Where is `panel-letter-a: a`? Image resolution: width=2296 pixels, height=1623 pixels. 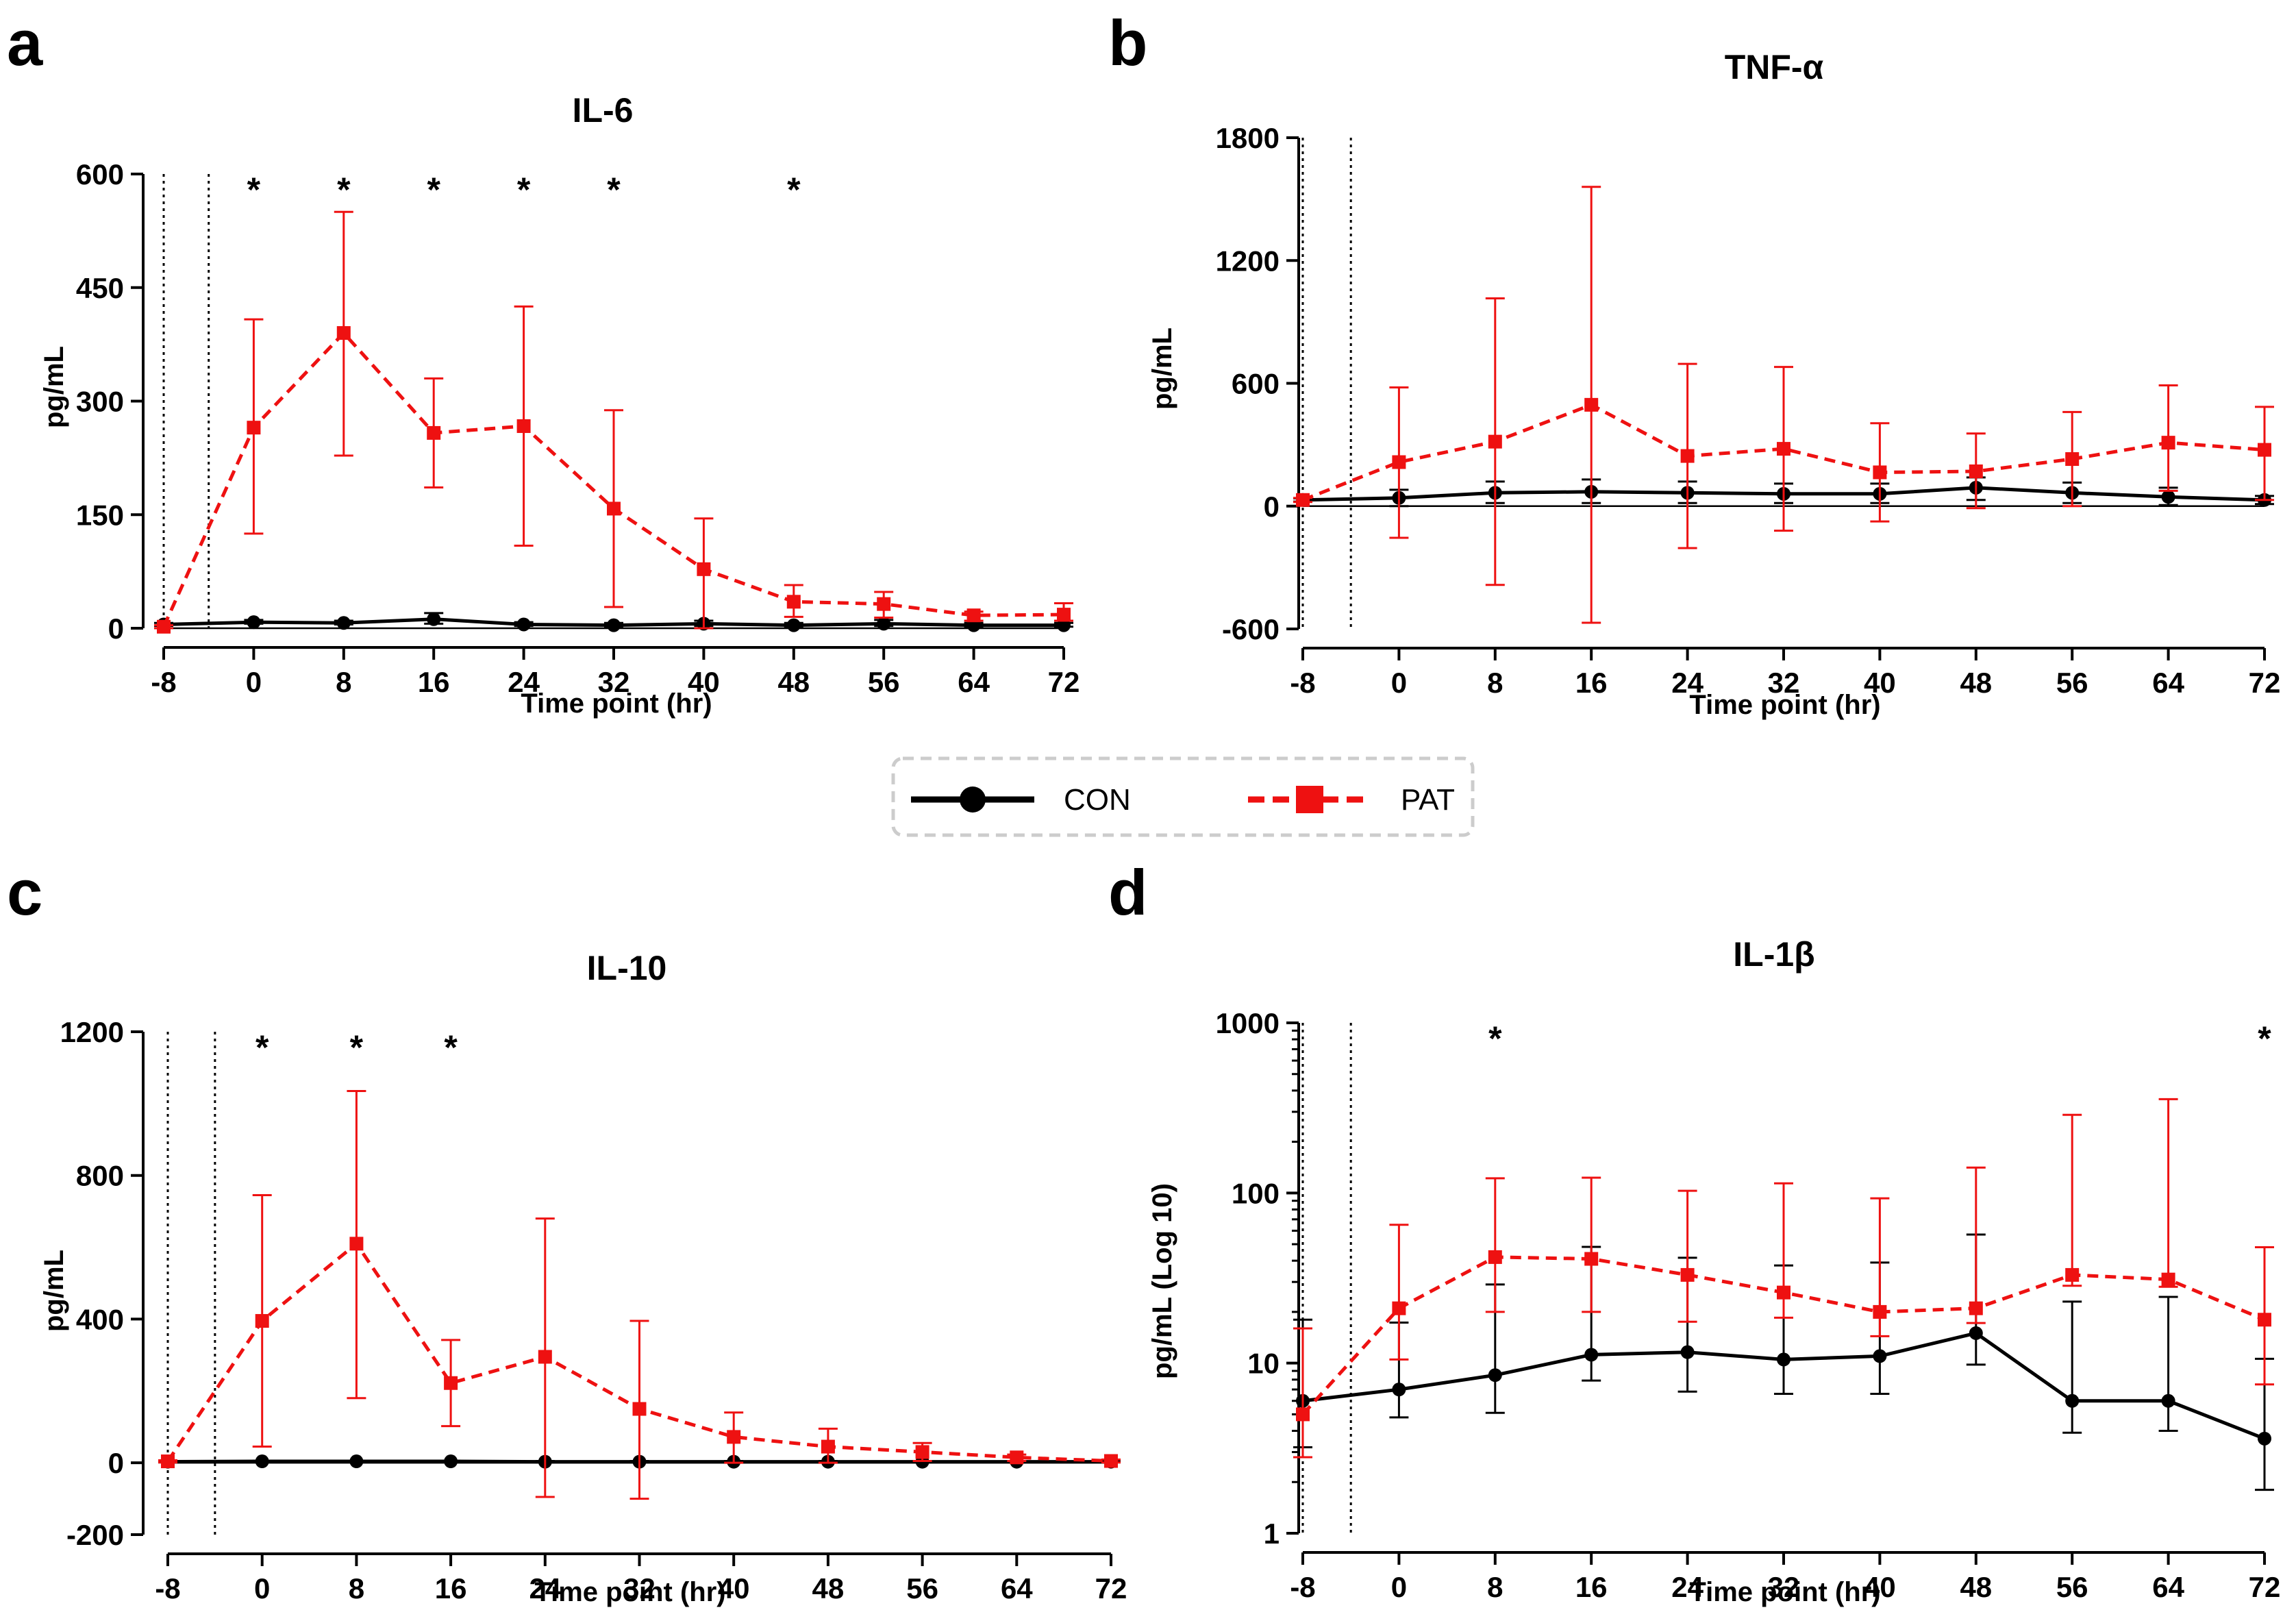 panel-letter-a: a is located at coordinates (25, 43).